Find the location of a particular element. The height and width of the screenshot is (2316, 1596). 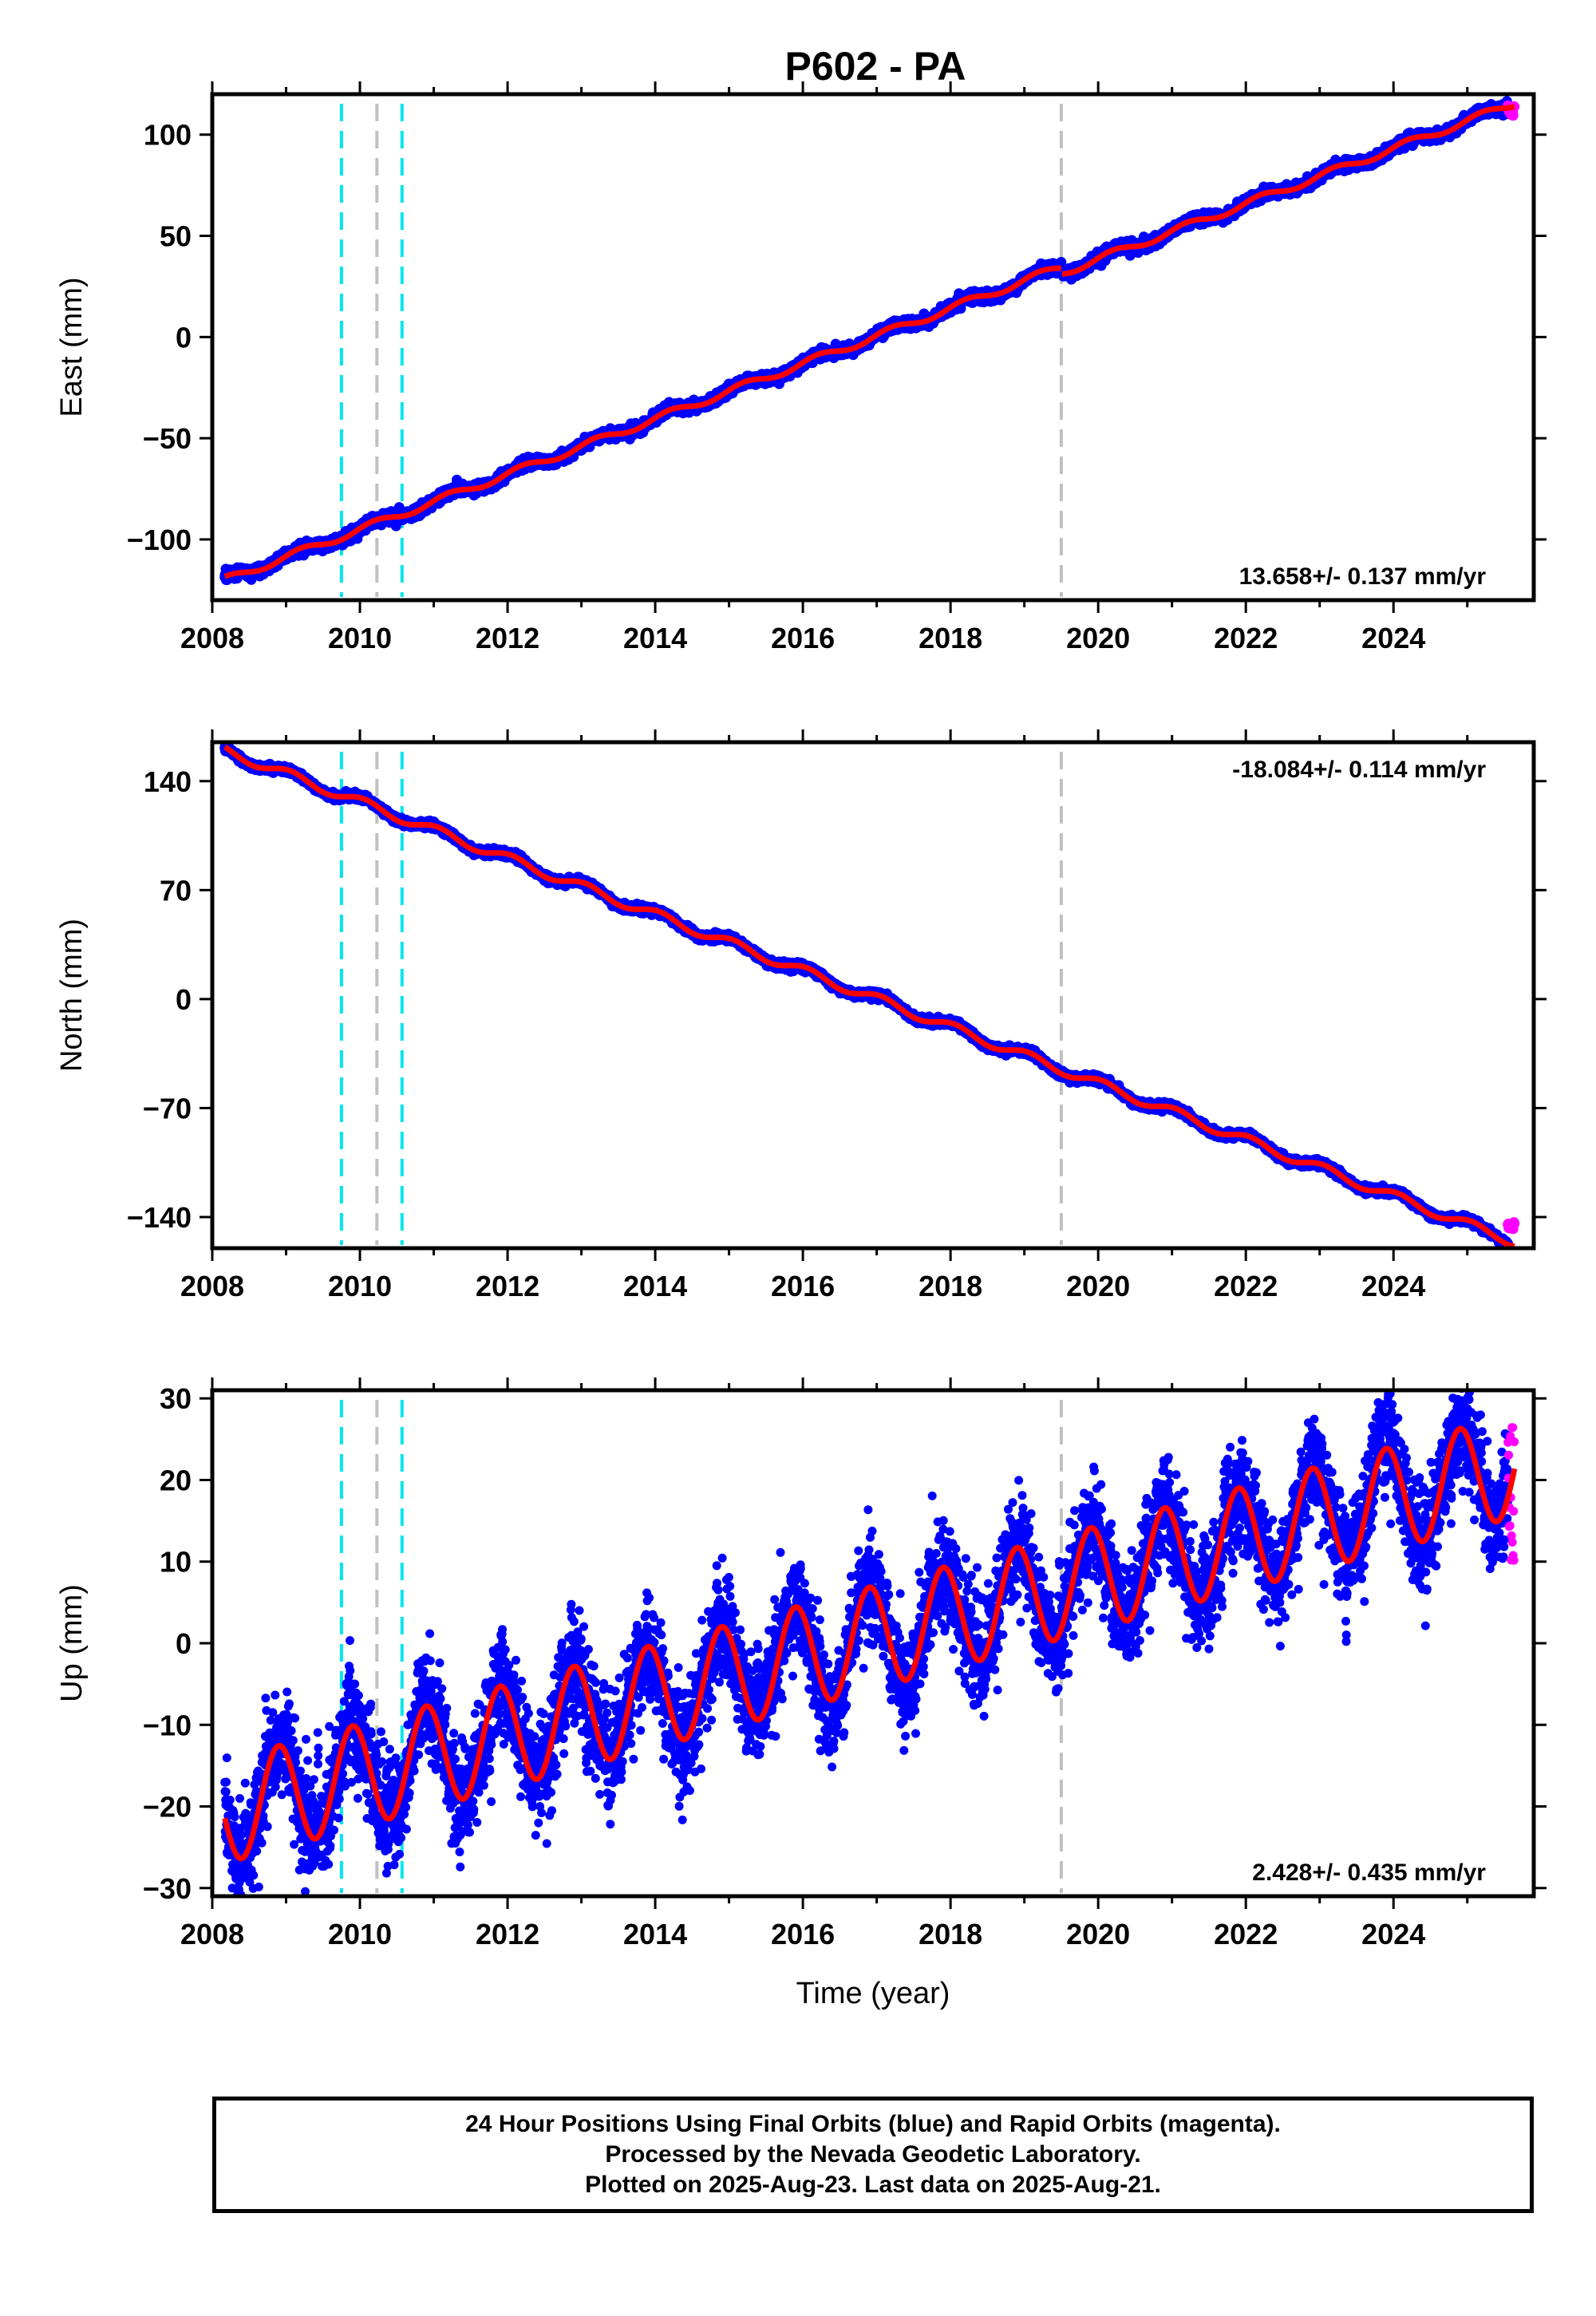

figure-title: P602 - PA is located at coordinates (875, 66).